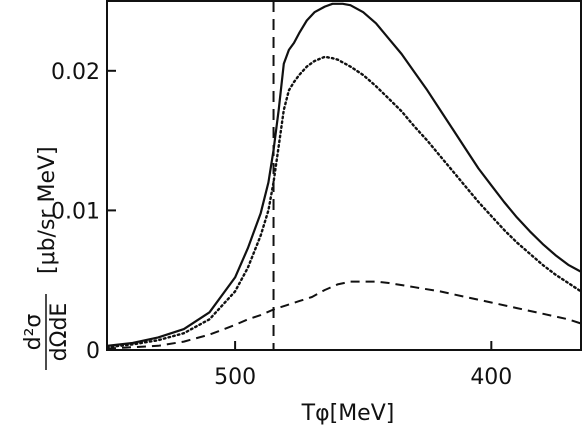 The image size is (582, 428). What do you see at coordinates (348, 413) in the screenshot?
I see `x-axis-title: Tφ[MeV]` at bounding box center [348, 413].